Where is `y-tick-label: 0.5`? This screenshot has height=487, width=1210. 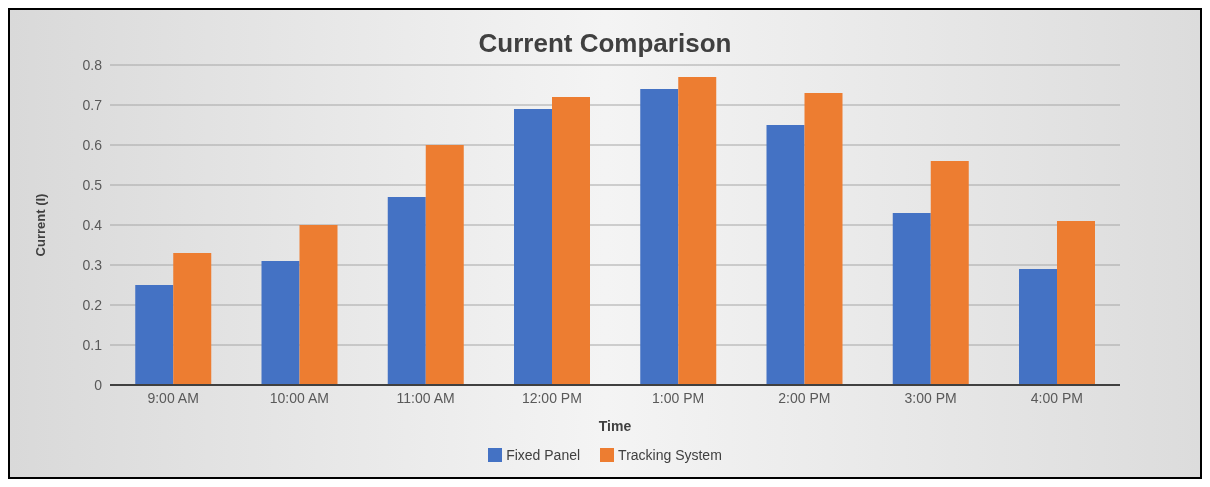 y-tick-label: 0.5 is located at coordinates (92, 184).